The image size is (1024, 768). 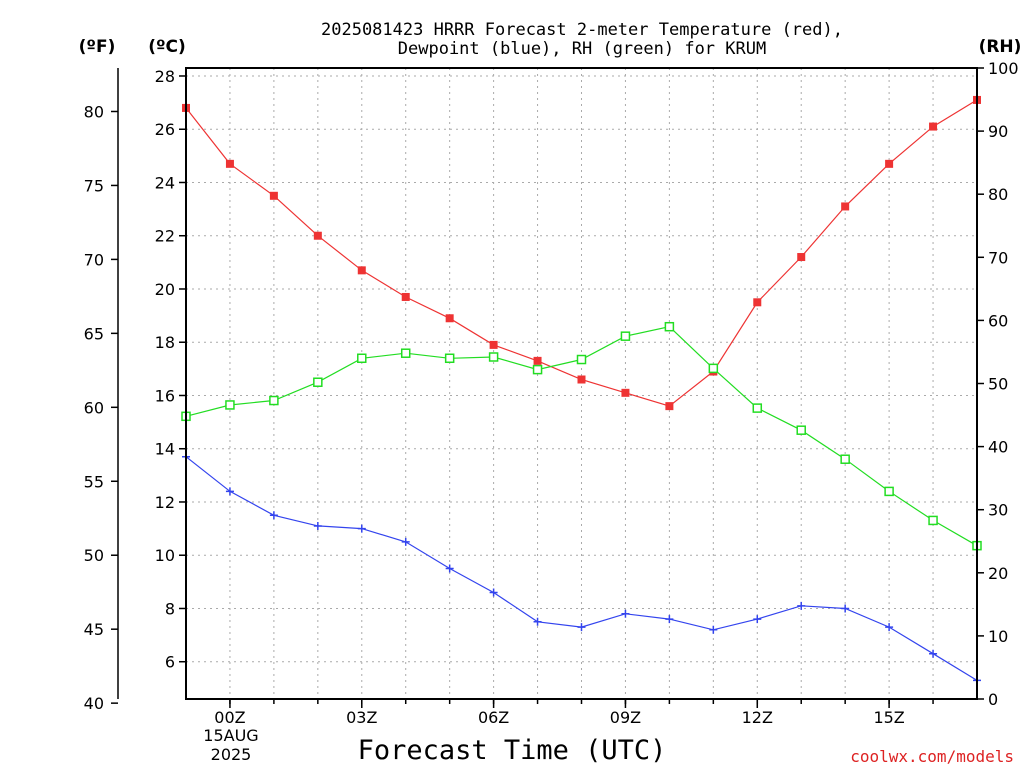 I want to click on celsius-tick-label: 18, so click(x=165, y=342).